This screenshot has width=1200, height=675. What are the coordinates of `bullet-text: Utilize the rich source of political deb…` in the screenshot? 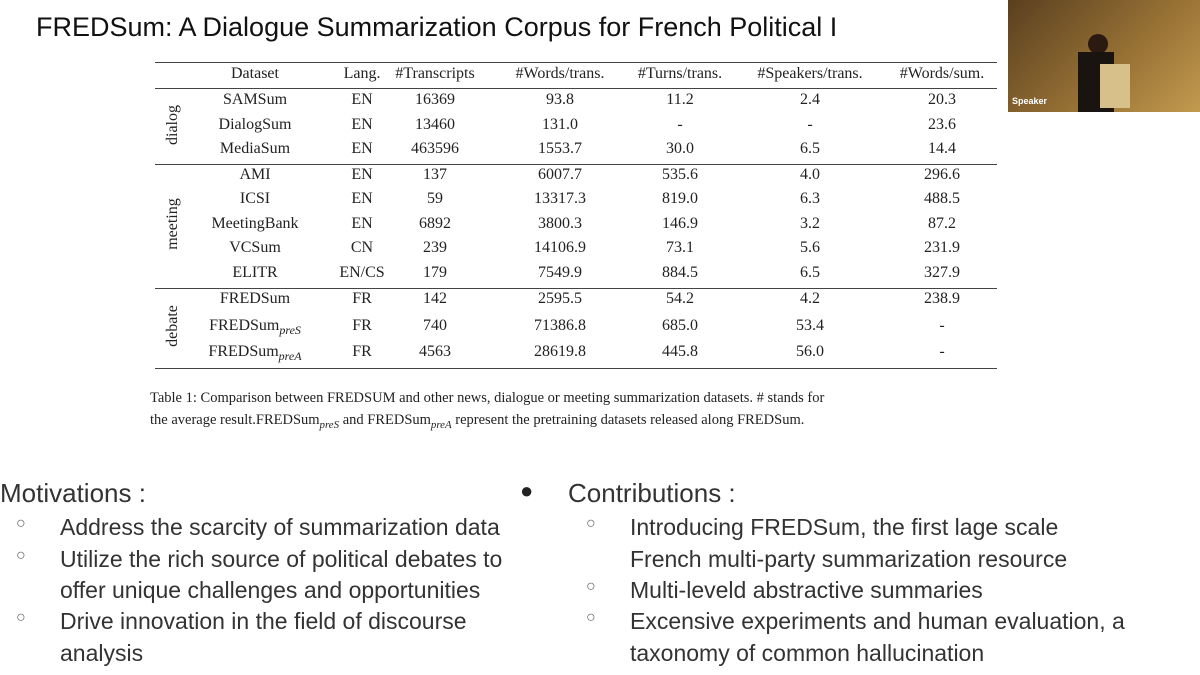 It's located at (281, 559).